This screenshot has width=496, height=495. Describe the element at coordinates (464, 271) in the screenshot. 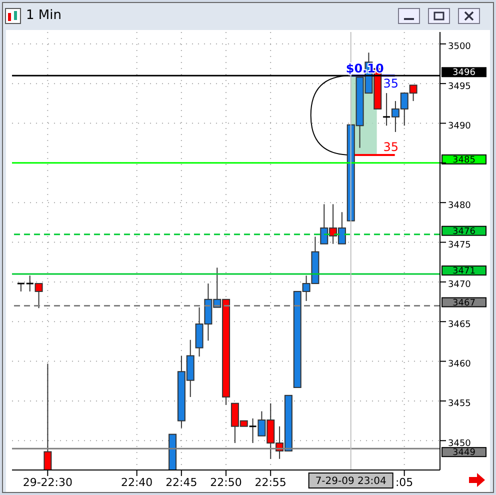

I see `ref-line-label: 3471` at that location.